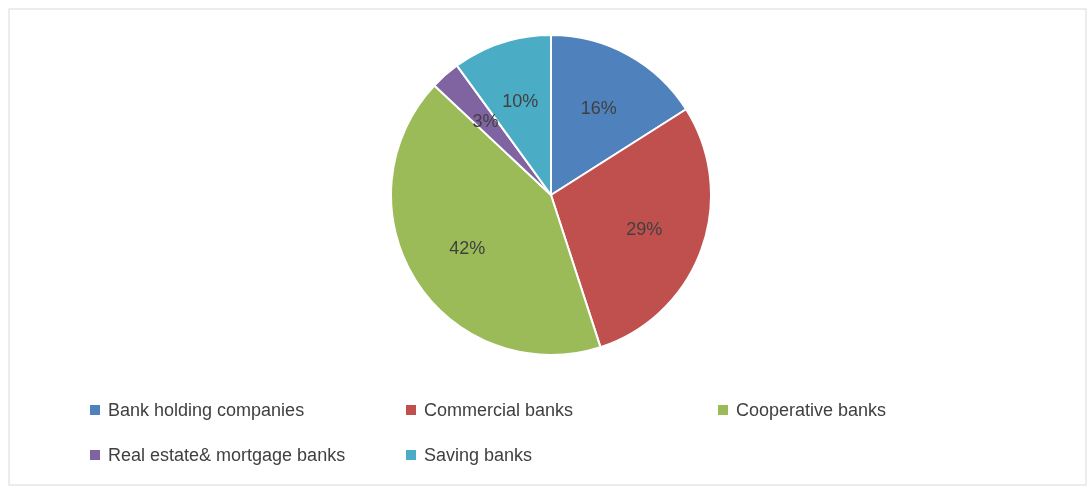 The width and height of the screenshot is (1087, 486). Describe the element at coordinates (499, 410) in the screenshot. I see `legend-label: Commercial banks` at that location.